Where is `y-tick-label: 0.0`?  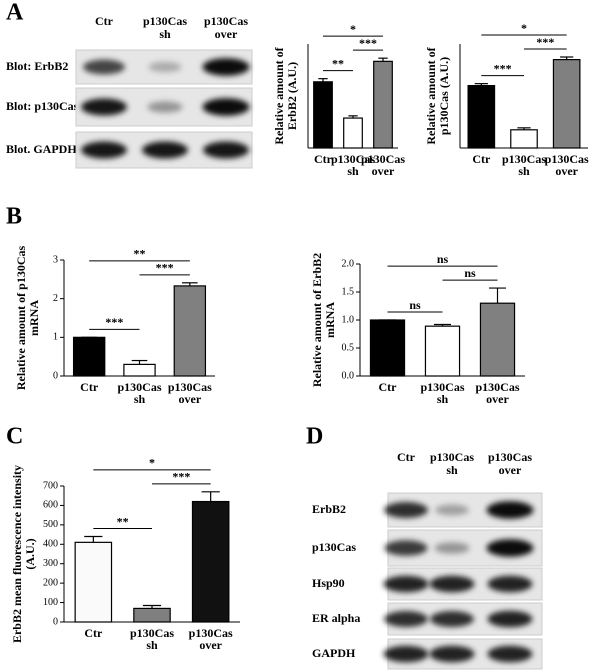 y-tick-label: 0.0 is located at coordinates (348, 375).